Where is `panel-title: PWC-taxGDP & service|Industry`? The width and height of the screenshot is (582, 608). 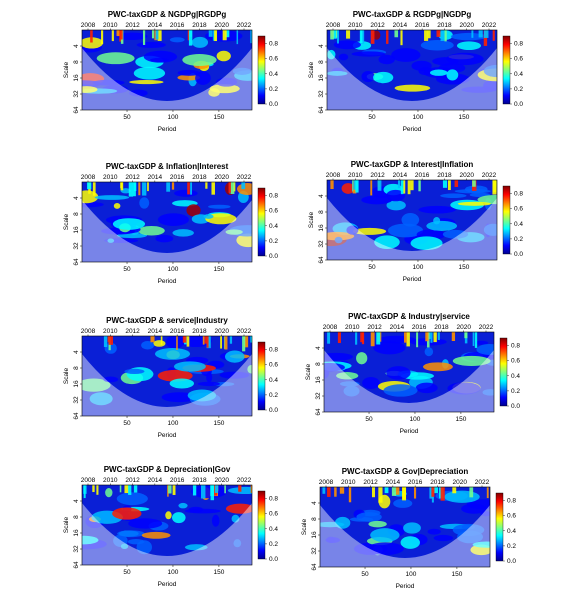 panel-title: PWC-taxGDP & service|Industry is located at coordinates (167, 320).